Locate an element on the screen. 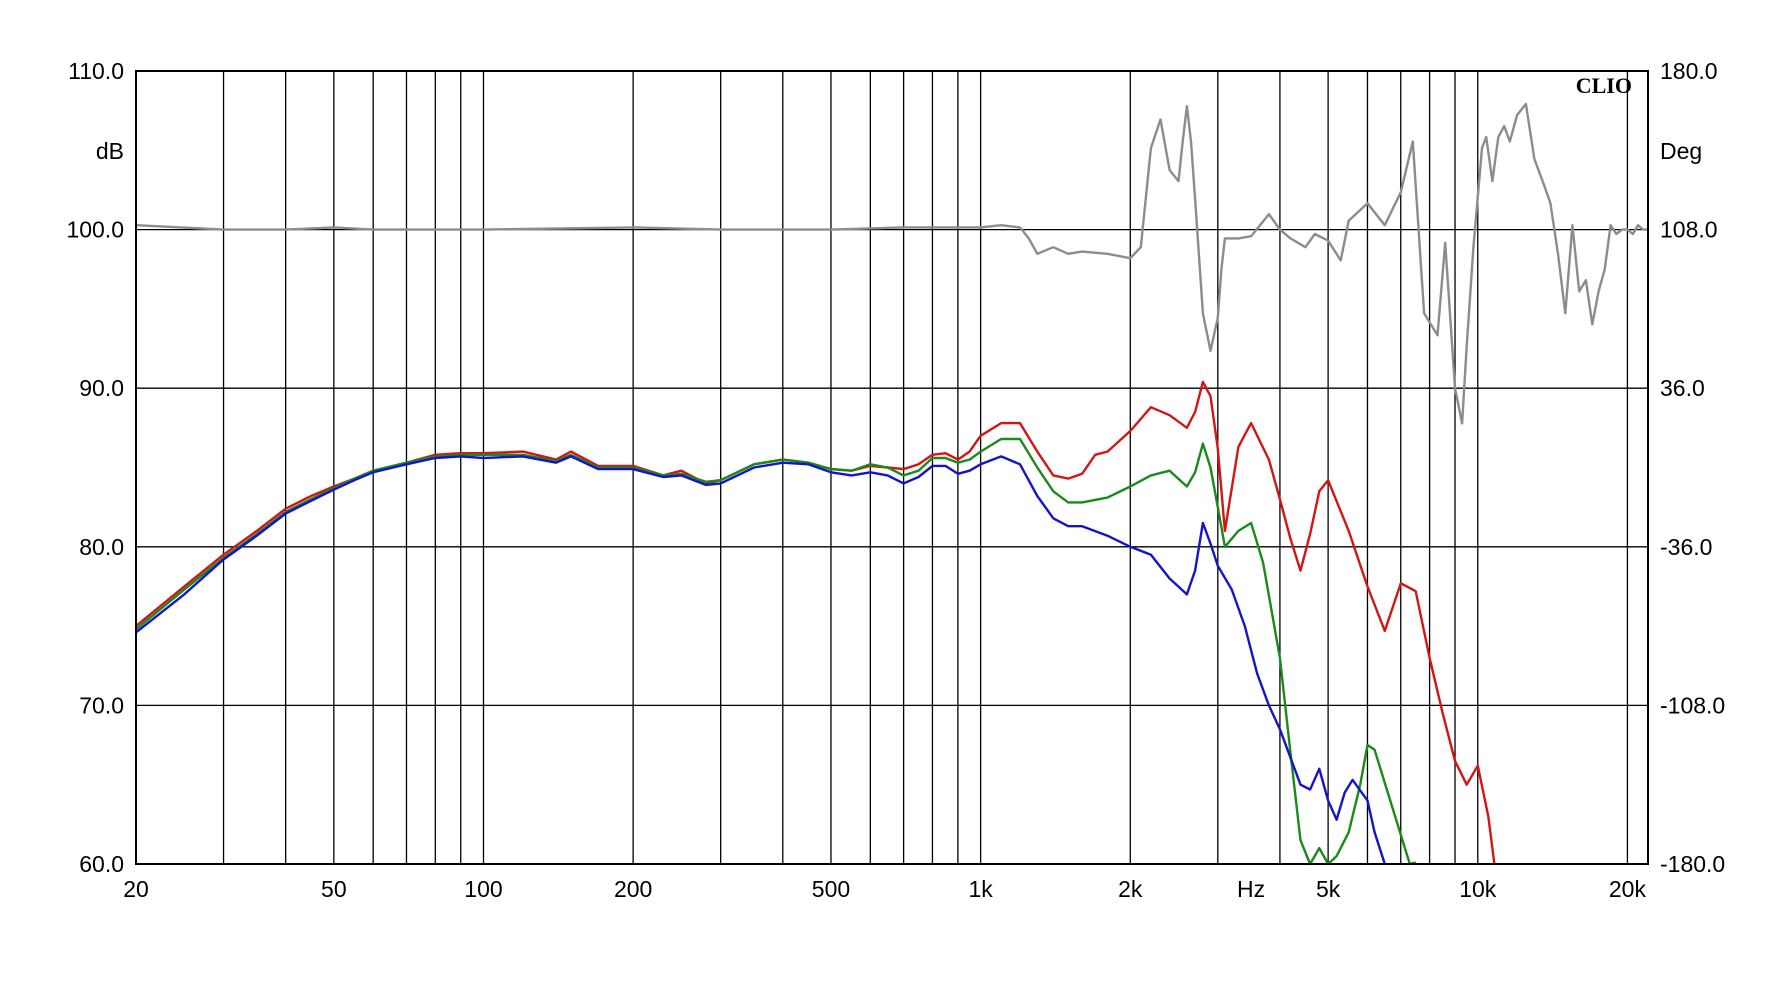 This screenshot has height=1006, width=1772. y-tick-label-left: 60.0 is located at coordinates (101, 864).